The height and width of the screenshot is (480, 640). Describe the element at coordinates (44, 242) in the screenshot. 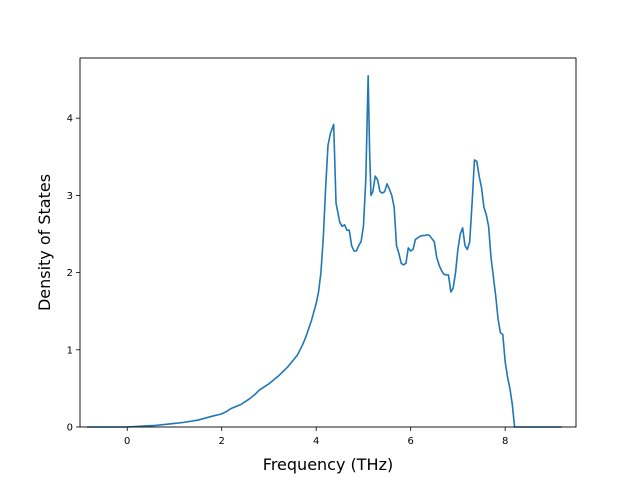

I see `y-axis-label: Density of States` at that location.